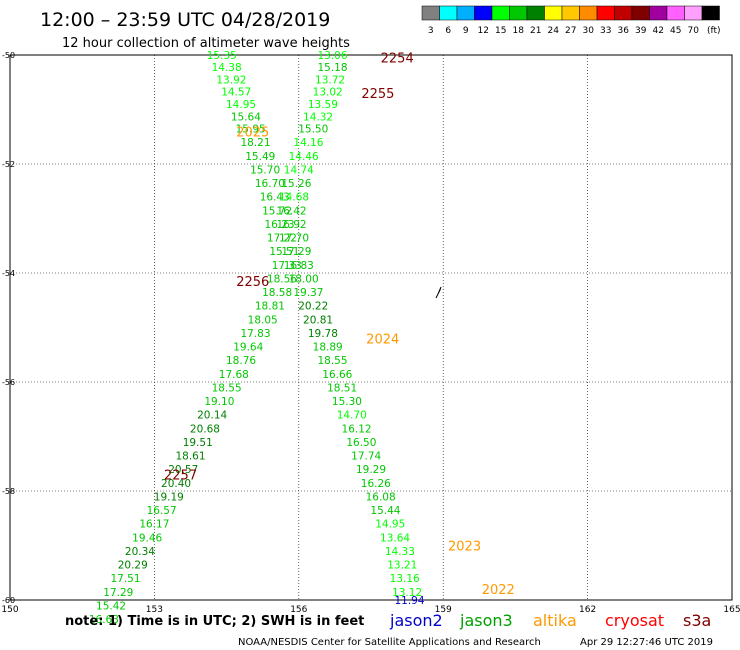  What do you see at coordinates (448, 31) in the screenshot?
I see `scale-label: 6` at bounding box center [448, 31].